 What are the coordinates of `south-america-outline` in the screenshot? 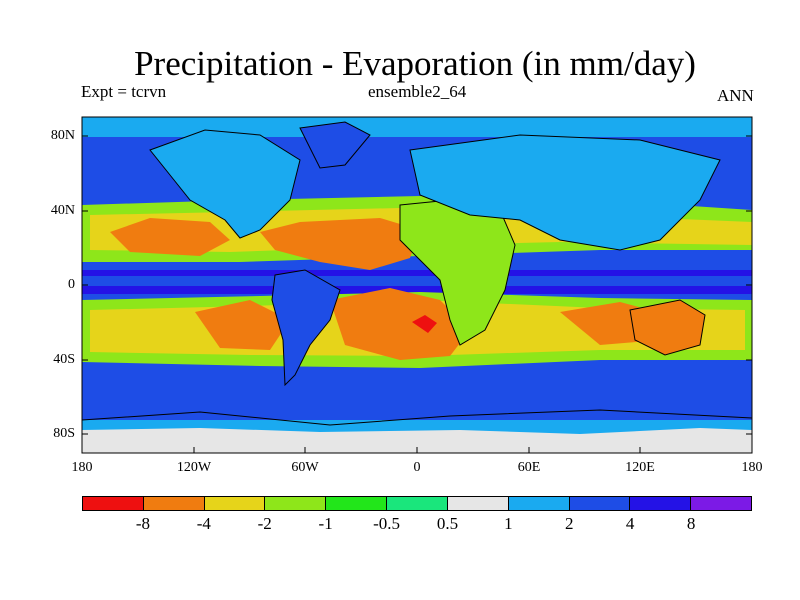 It's located at (306, 328).